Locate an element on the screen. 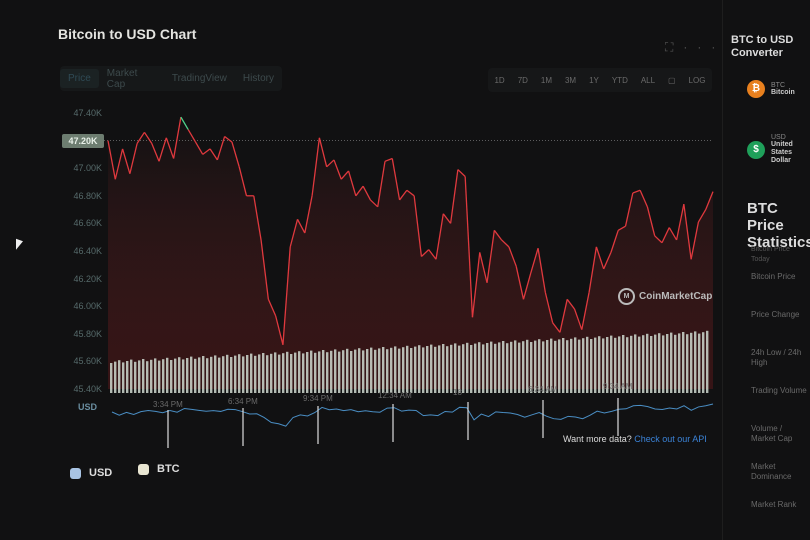 Image resolution: width=810 pixels, height=540 pixels. coin-name: Bitcoin is located at coordinates (783, 92).